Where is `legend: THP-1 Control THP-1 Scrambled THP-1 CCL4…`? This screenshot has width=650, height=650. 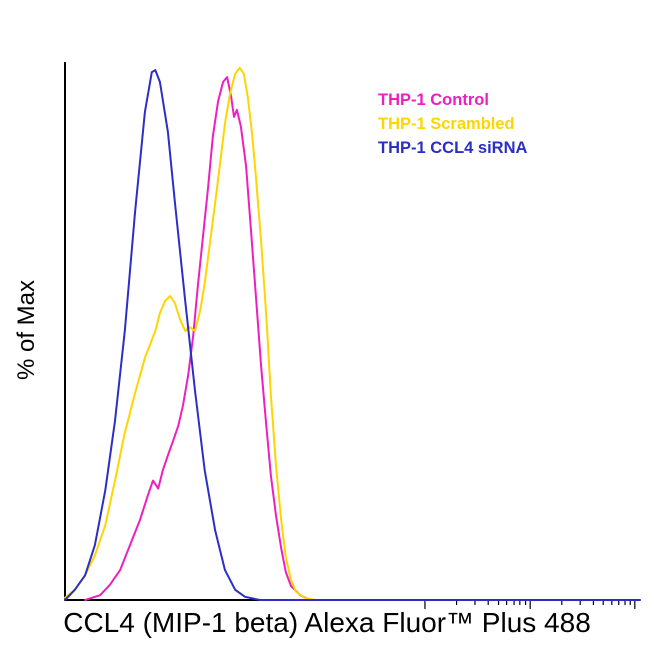 legend: THP-1 Control THP-1 Scrambled THP-1 CCL4… is located at coordinates (453, 124).